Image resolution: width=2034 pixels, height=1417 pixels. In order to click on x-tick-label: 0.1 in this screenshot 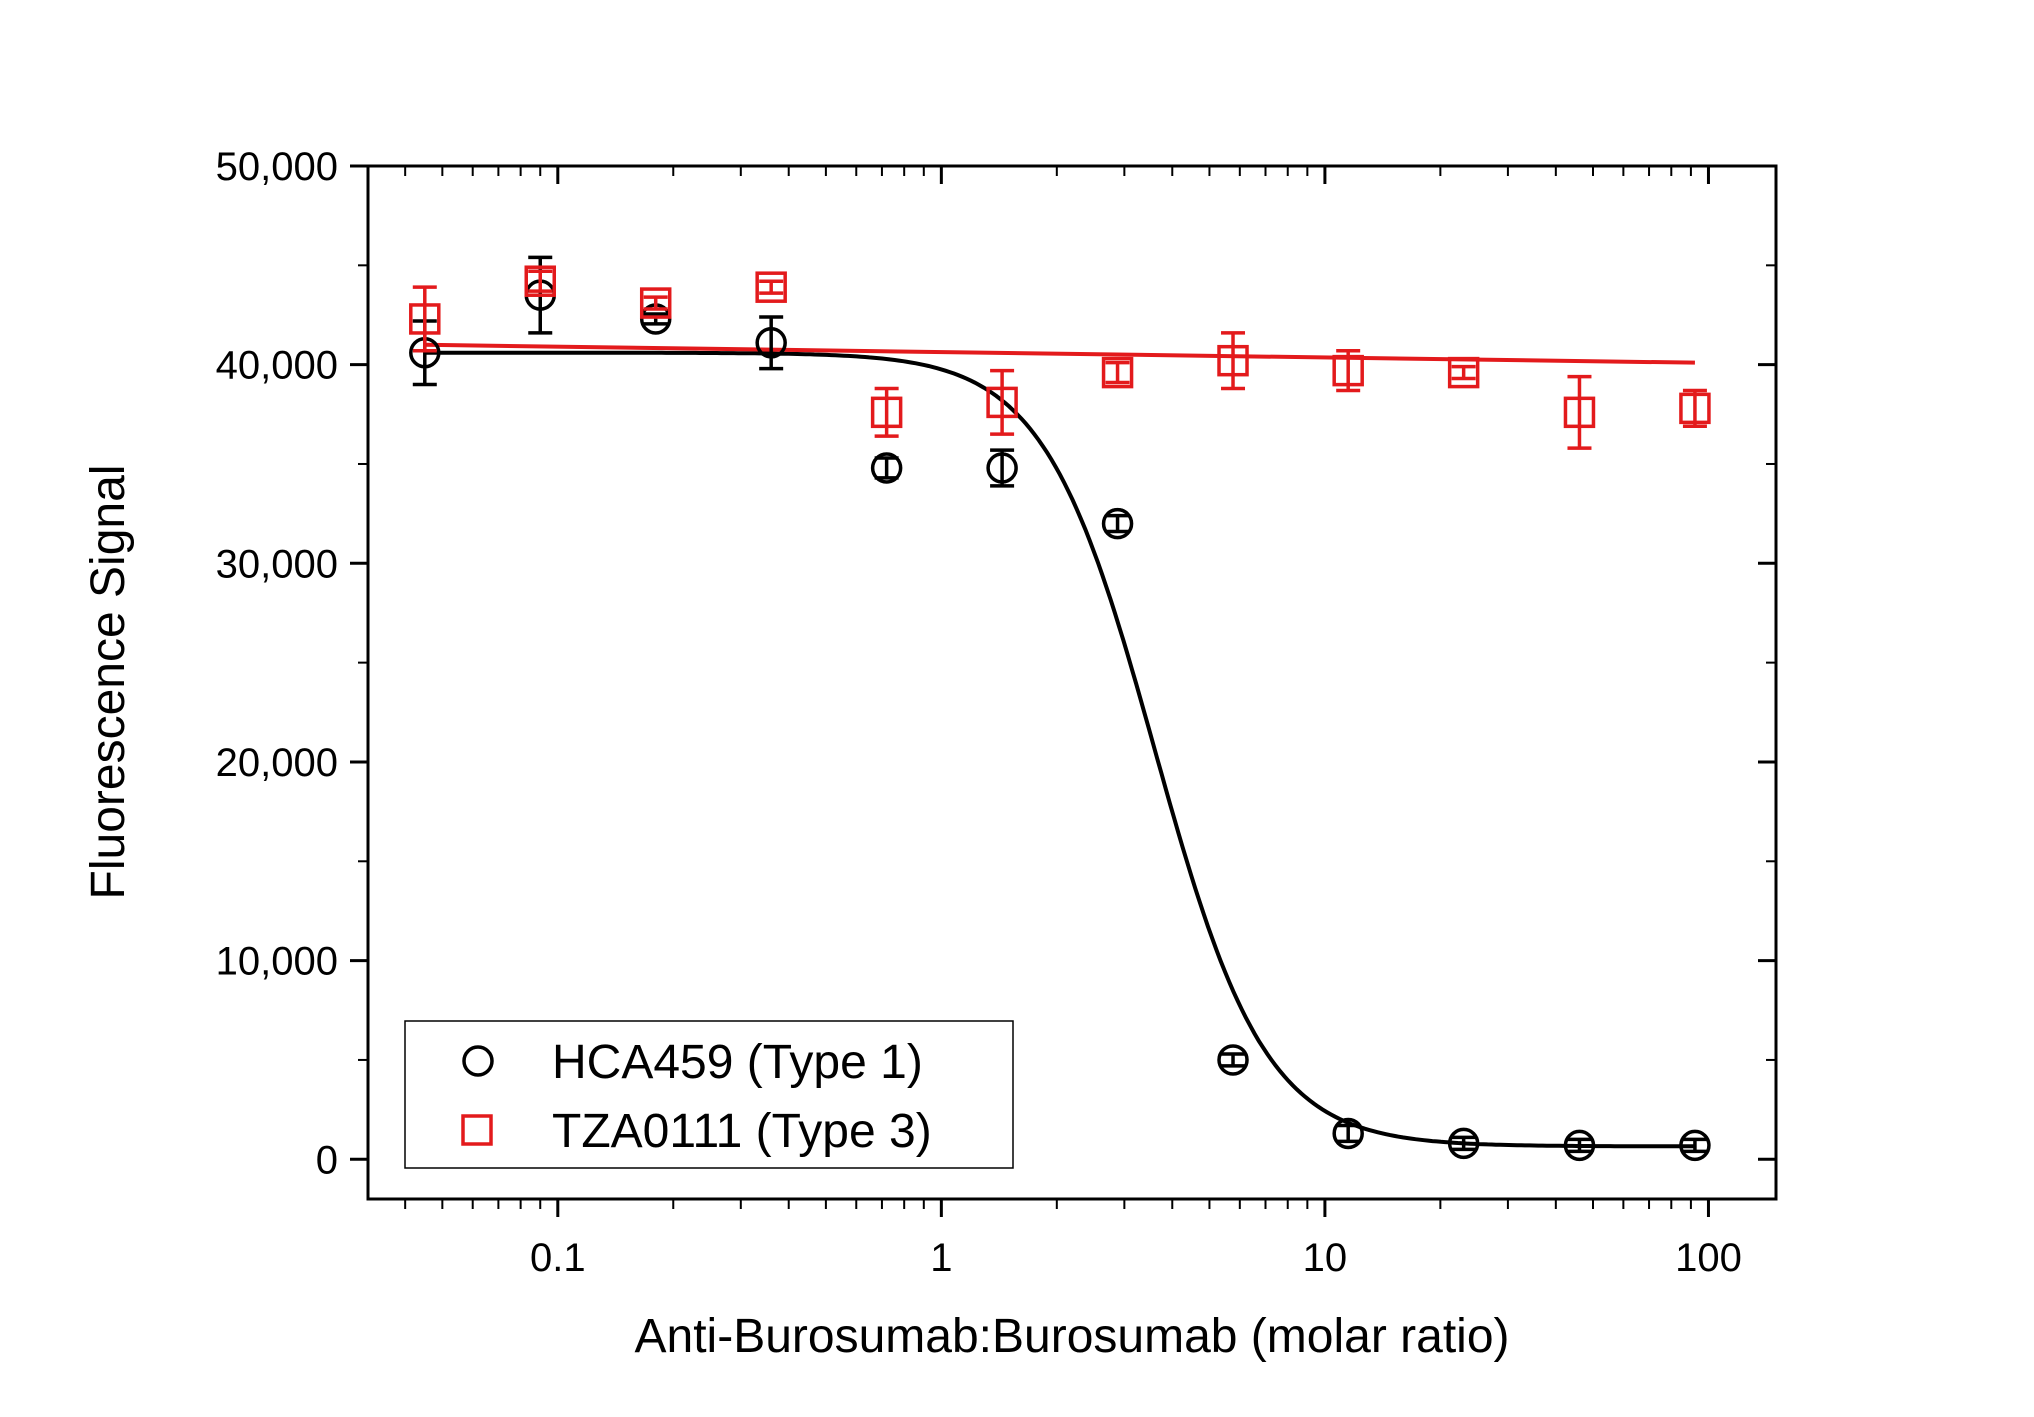, I will do `click(558, 1258)`.